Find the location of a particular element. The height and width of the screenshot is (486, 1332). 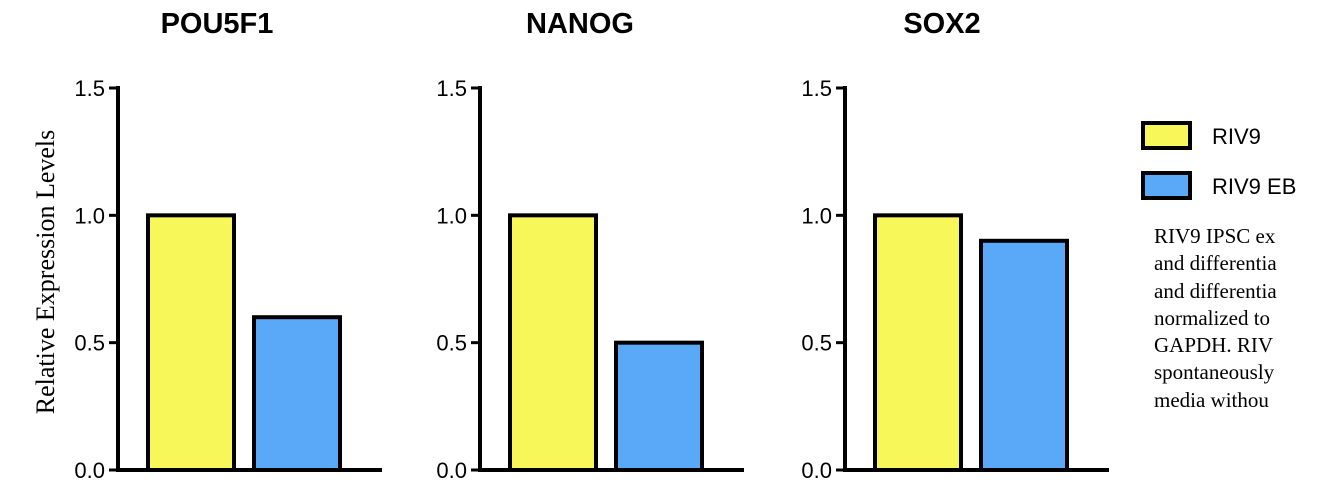

legend-swatch-riv9 is located at coordinates (1166, 135).